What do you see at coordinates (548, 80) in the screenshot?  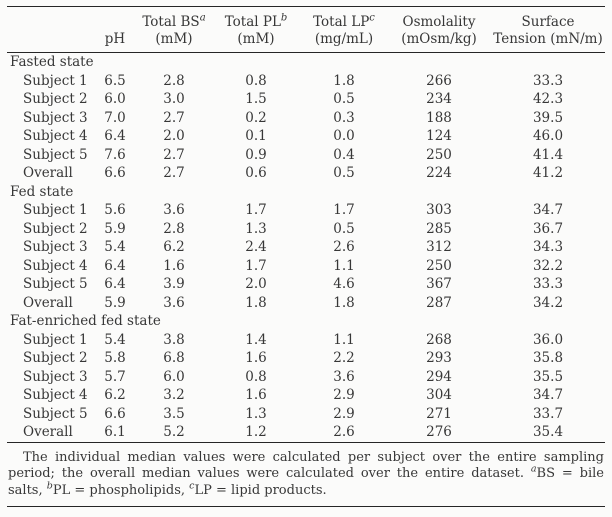 I see `value-cell: 33.3` at bounding box center [548, 80].